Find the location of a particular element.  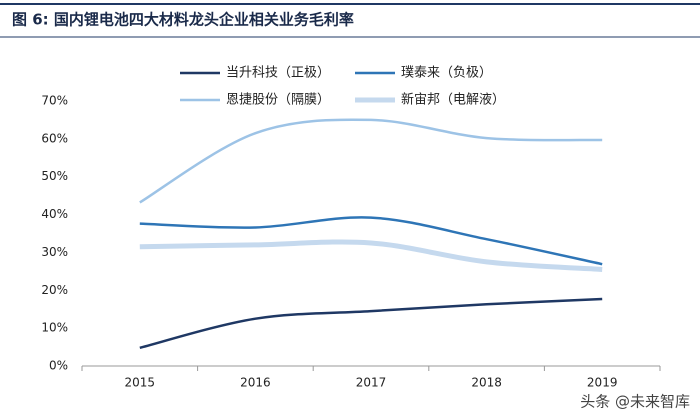

y-tick-label: 0% is located at coordinates (58, 366).